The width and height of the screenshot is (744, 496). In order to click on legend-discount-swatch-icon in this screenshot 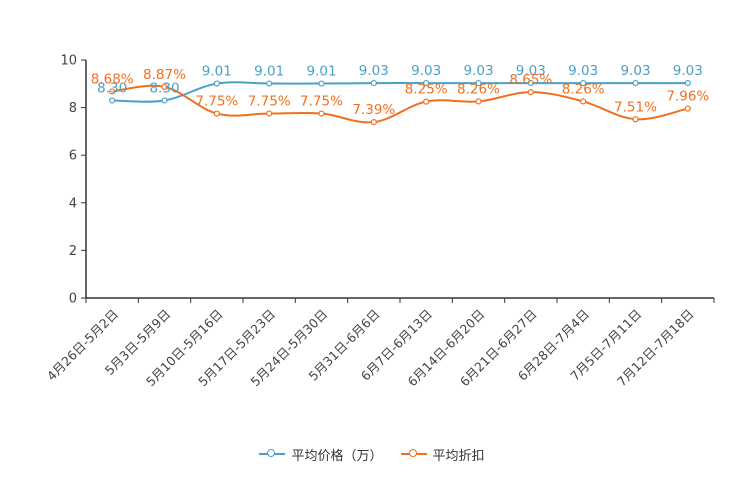, I will do `click(413, 454)`.